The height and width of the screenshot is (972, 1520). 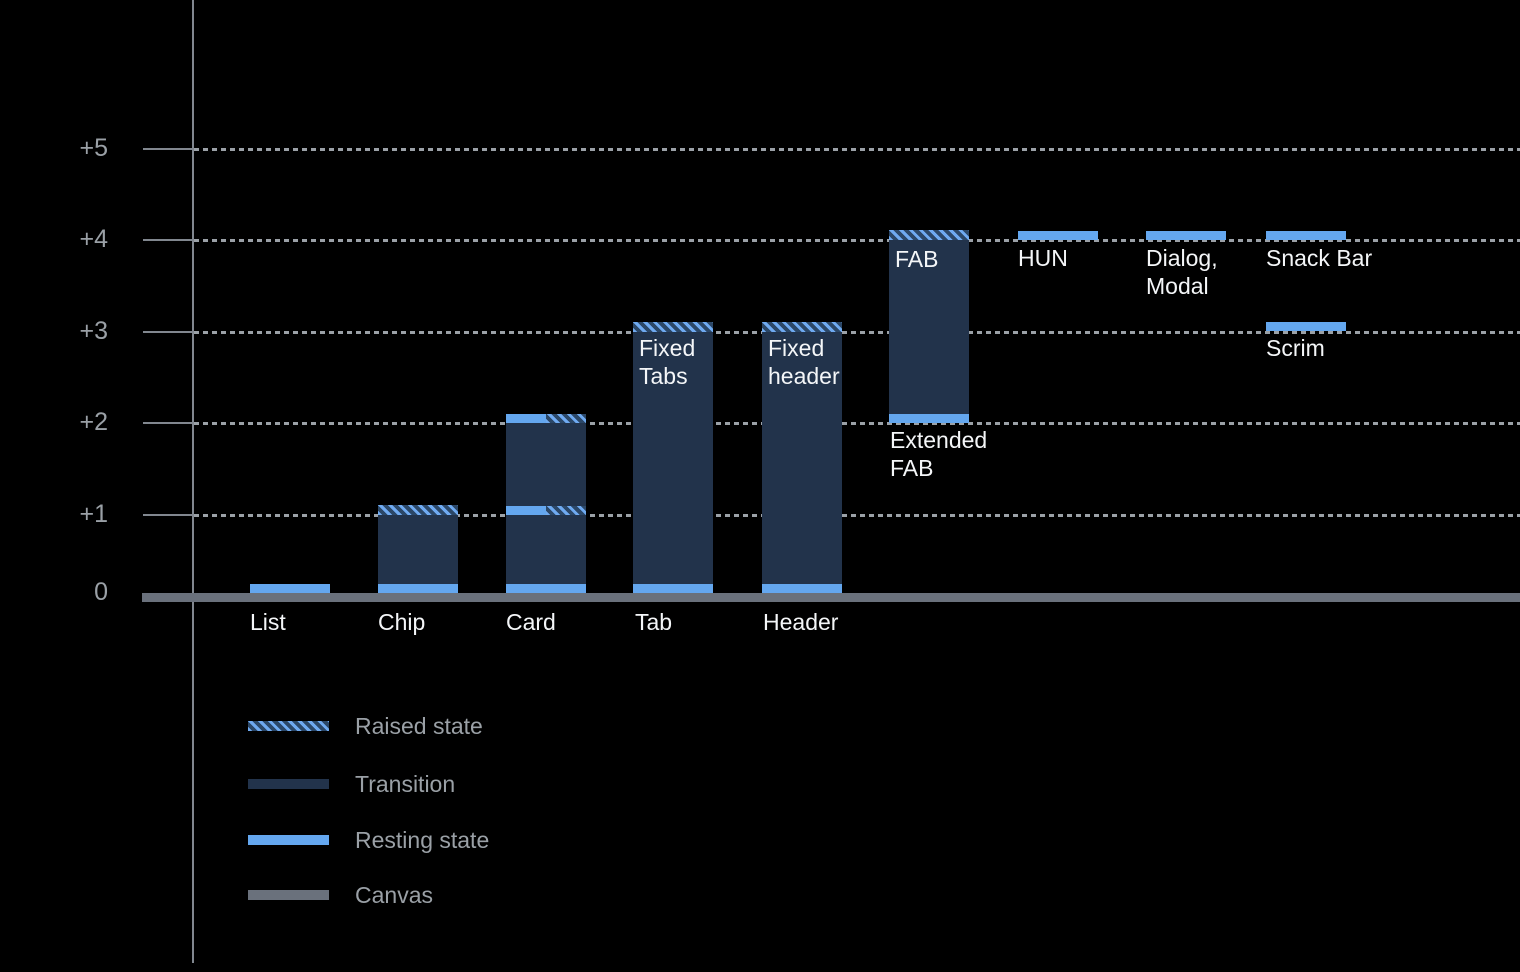 What do you see at coordinates (93, 239) in the screenshot?
I see `y-label-plus4: +4` at bounding box center [93, 239].